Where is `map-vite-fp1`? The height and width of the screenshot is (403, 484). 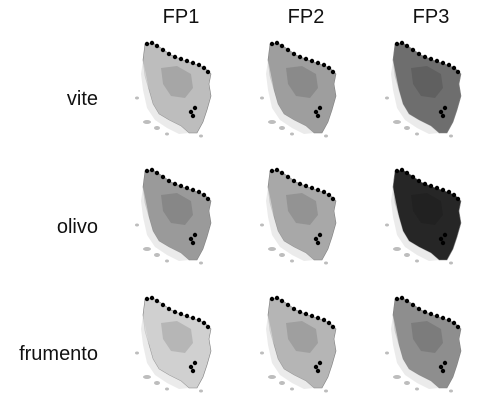
map-vite-fp1 is located at coordinates (181, 88).